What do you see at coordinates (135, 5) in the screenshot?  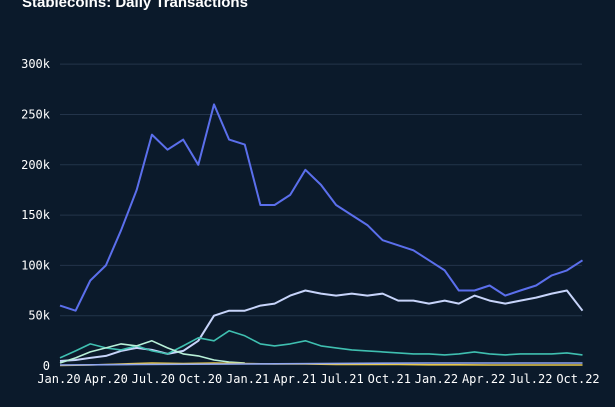 I see `chart-title: Stablecoins: Daily Transactions` at bounding box center [135, 5].